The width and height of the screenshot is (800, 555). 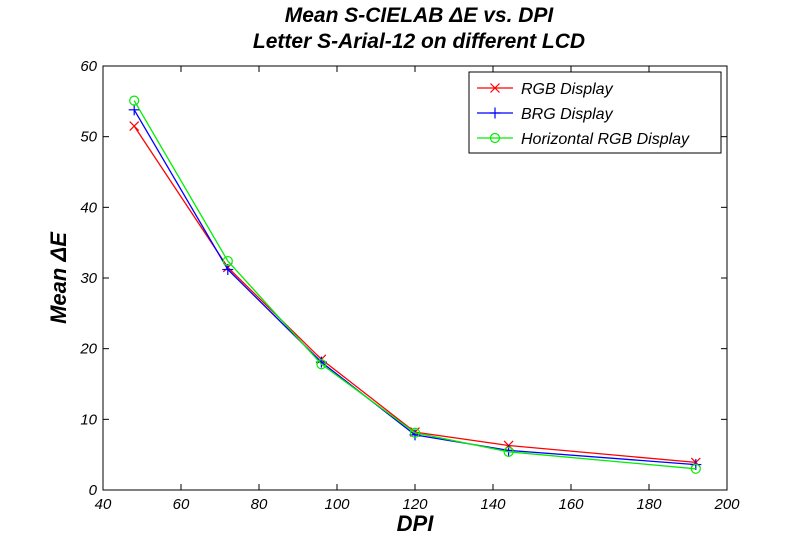 I want to click on legend-item: RGB Display, so click(x=545, y=89).